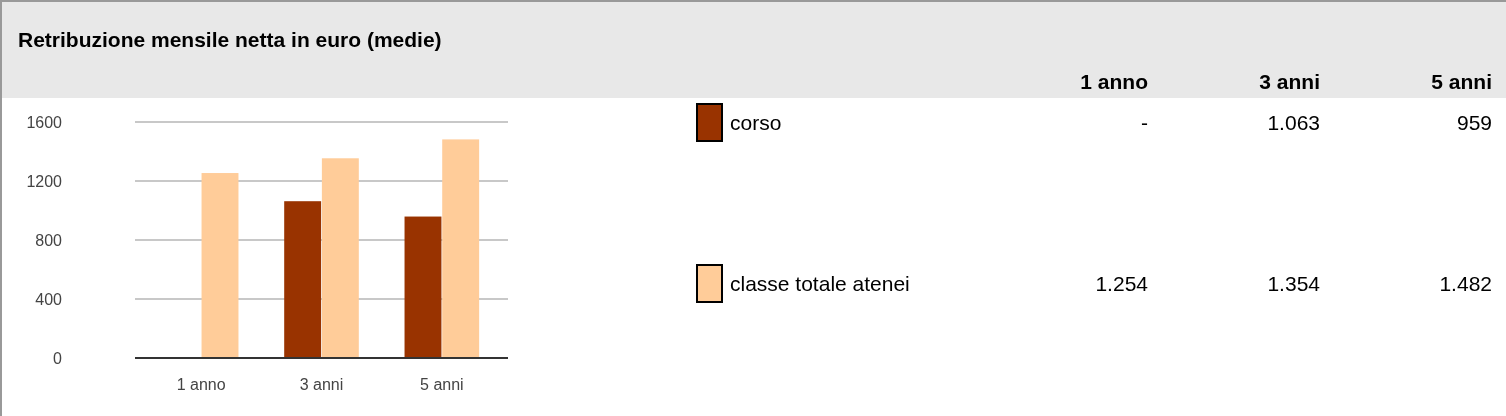 Image resolution: width=1506 pixels, height=416 pixels. Describe the element at coordinates (230, 39) in the screenshot. I see `chart-title: Retribuzione mensile netta in euro (medie)` at that location.